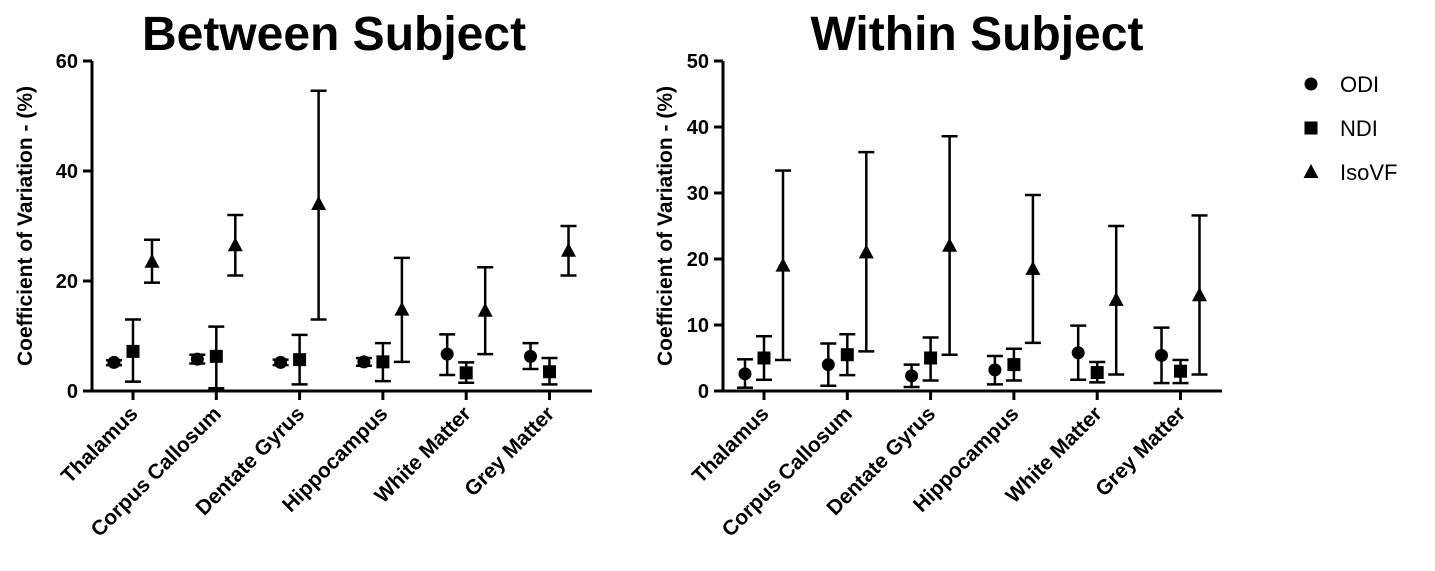 The image size is (1435, 571). I want to click on legend-label: NDI, so click(1359, 128).